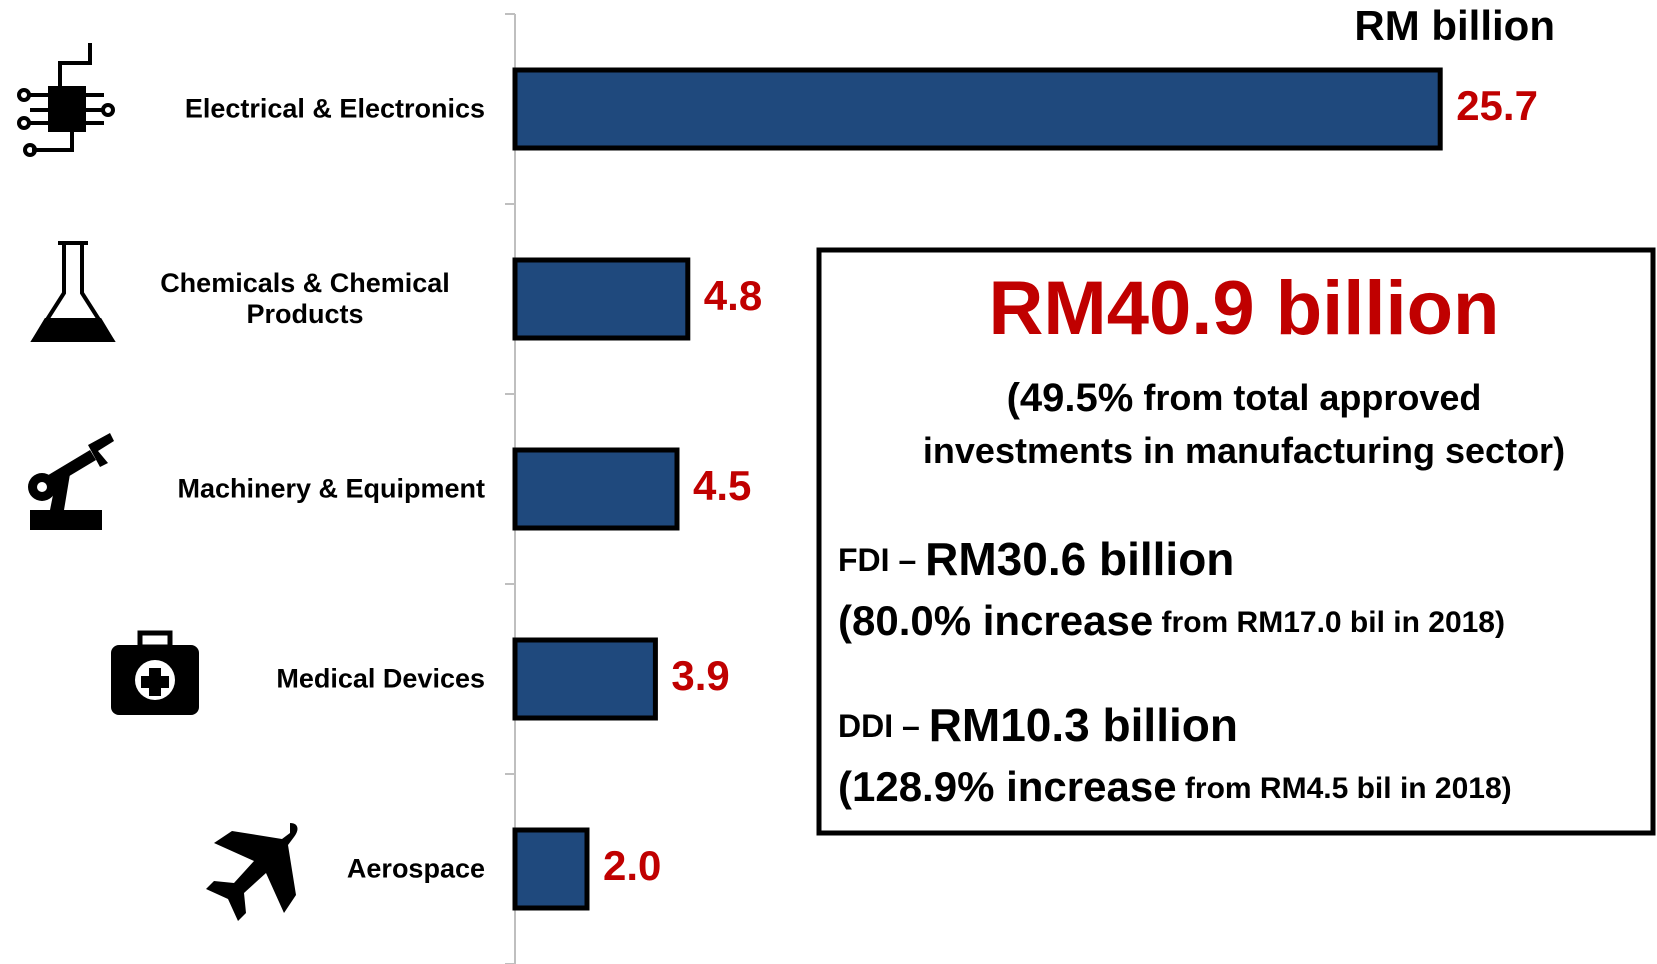  What do you see at coordinates (632, 865) in the screenshot?
I see `value-label: 2.0` at bounding box center [632, 865].